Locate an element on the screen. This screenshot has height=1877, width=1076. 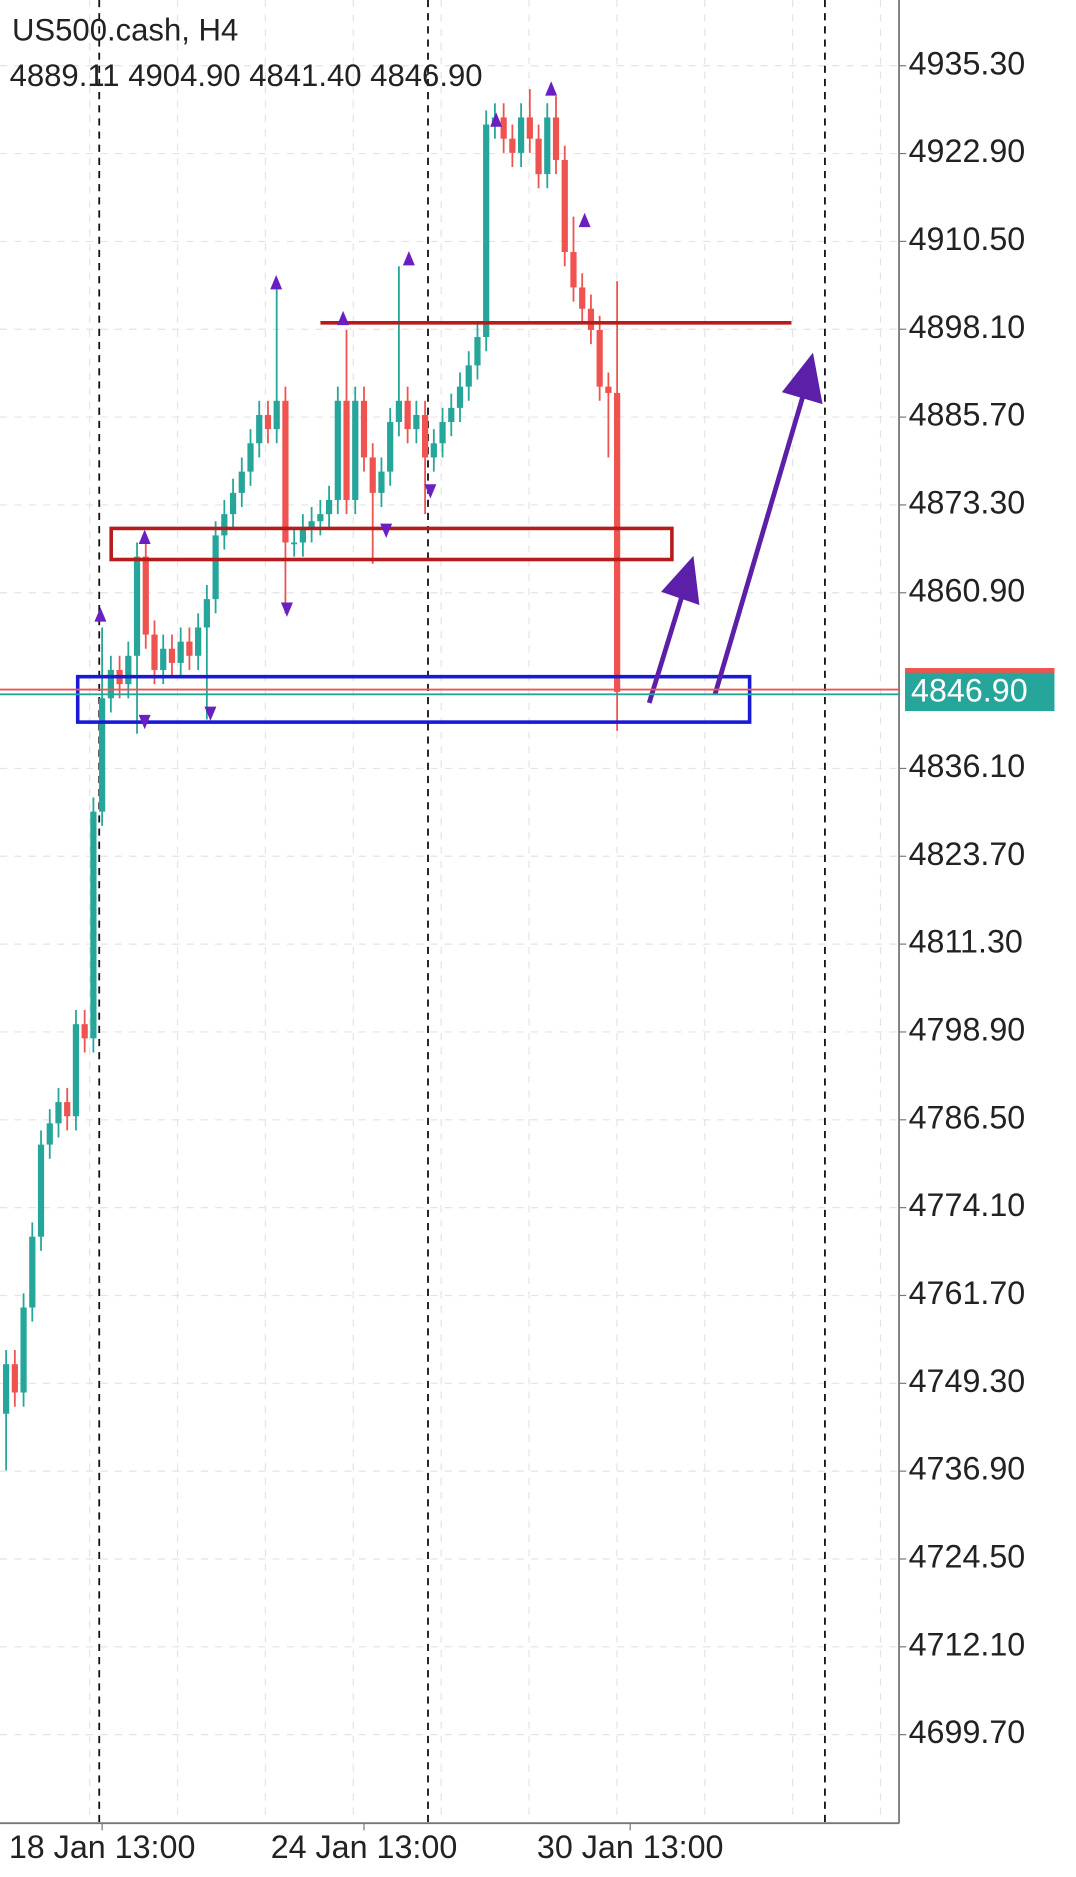
ohlc-label: 4889.11 4904.90 4841.40 4846.90 is located at coordinates (246, 75).